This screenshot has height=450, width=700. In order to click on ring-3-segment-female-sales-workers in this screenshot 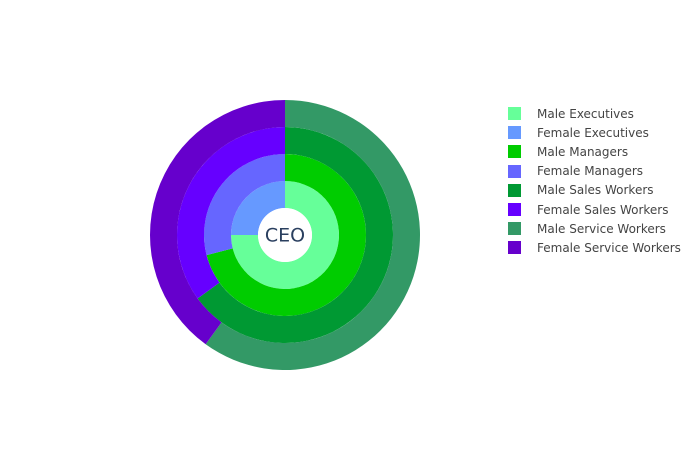, I will do `click(231, 213)`.